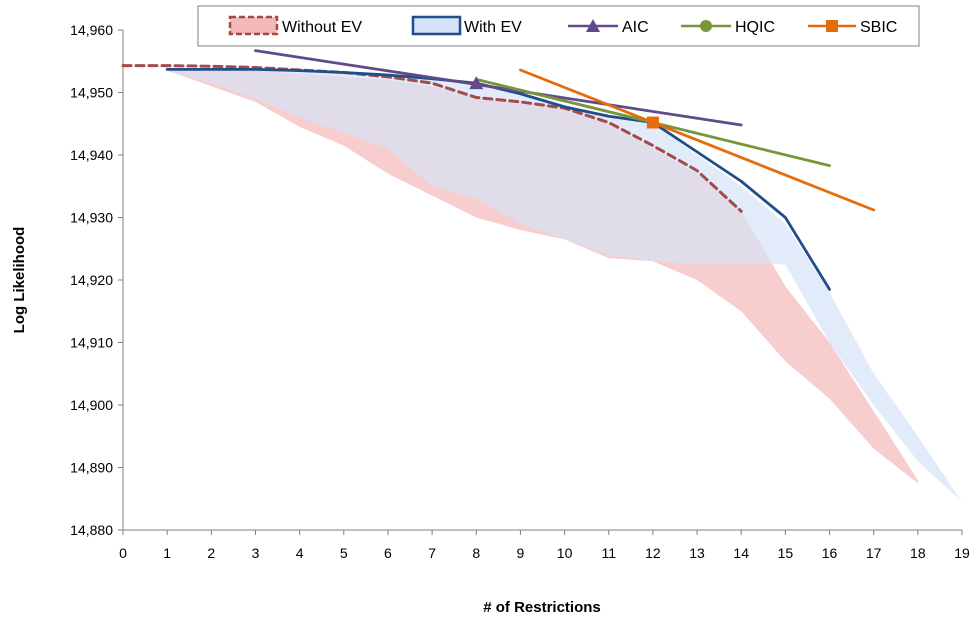 Image resolution: width=979 pixels, height=624 pixels. What do you see at coordinates (544, 545) in the screenshot?
I see `x-tick-labels: 0 1 2 3 4 5 6 7 8 9 10 11 12 13 14 15 16 17 18 19` at bounding box center [544, 545].